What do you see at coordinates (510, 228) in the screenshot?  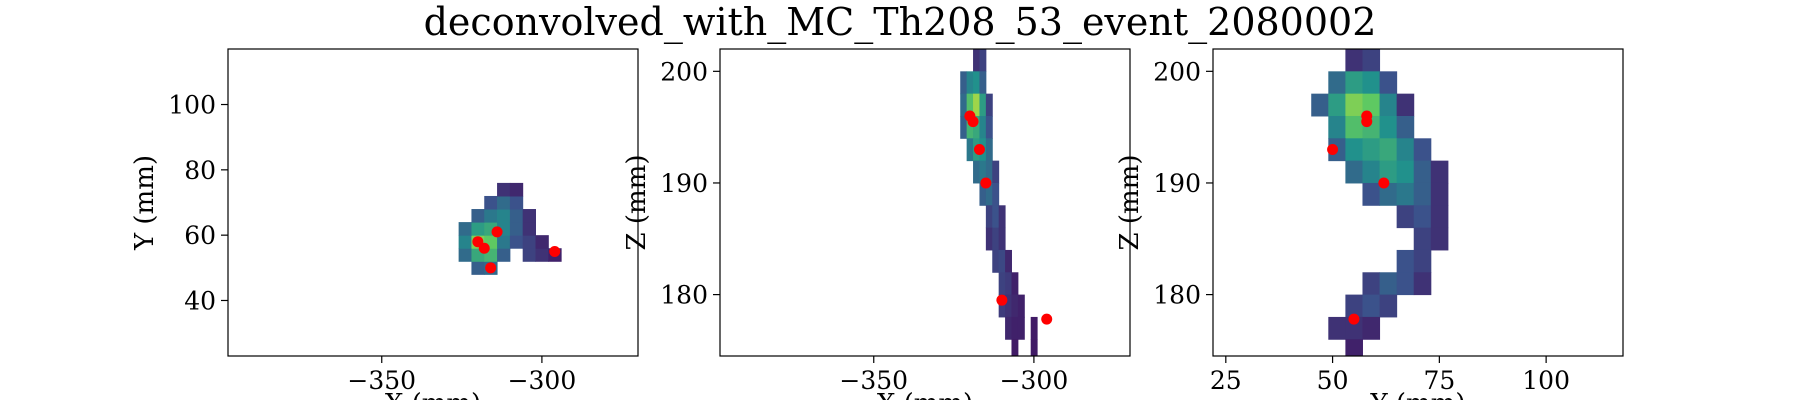 I see `plot-area` at bounding box center [510, 228].